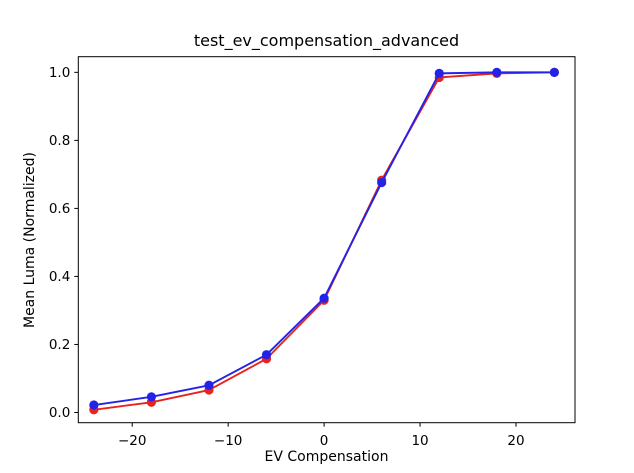 Image resolution: width=634 pixels, height=473 pixels. Describe the element at coordinates (419, 441) in the screenshot. I see `x-tick-label: 10` at that location.